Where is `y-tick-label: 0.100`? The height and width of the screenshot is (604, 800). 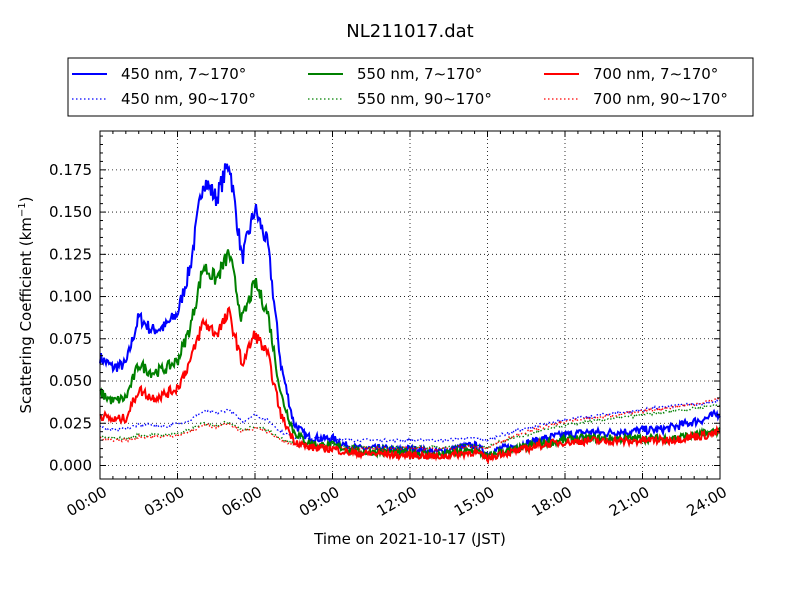
y-tick-label: 0.100 is located at coordinates (70, 297).